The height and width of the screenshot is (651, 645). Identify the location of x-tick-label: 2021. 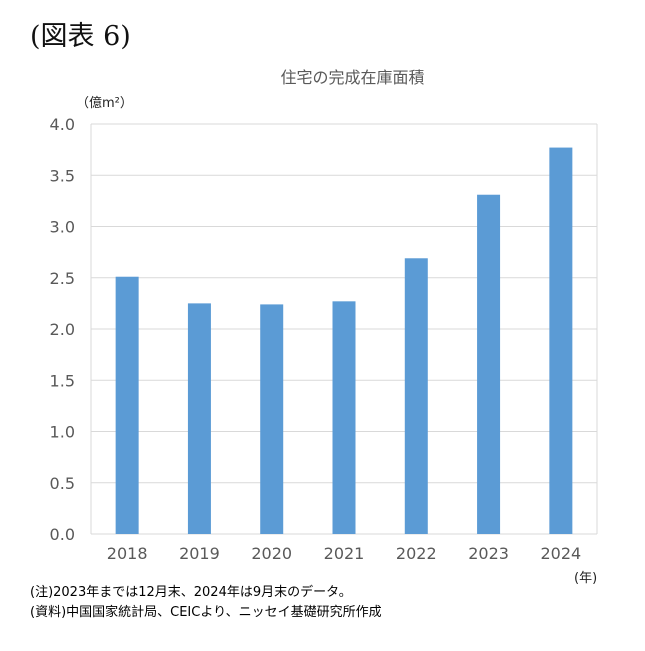
(344, 553).